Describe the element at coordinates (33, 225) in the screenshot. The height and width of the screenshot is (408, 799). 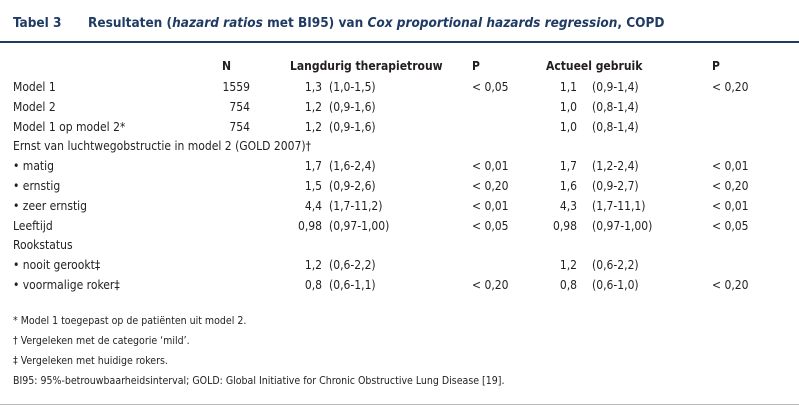
I see `row-label: Leeftijd` at that location.